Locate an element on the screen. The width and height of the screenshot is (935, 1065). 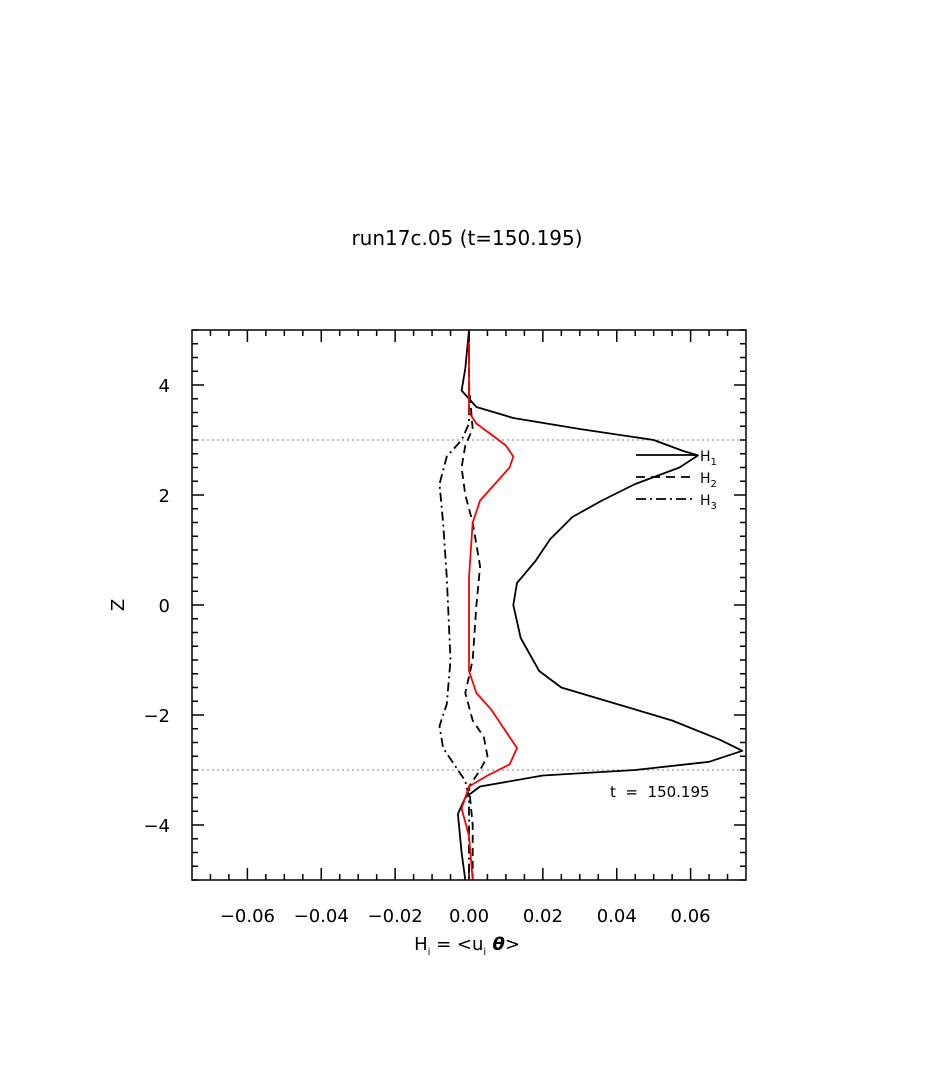
series-line-h2 is located at coordinates (474, 605).